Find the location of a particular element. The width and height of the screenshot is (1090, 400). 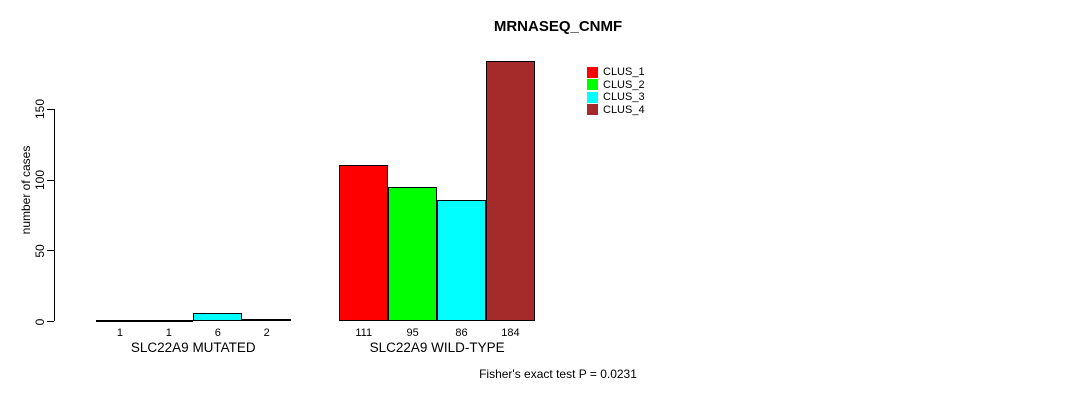

bar-clus_1-group2 is located at coordinates (364, 243).